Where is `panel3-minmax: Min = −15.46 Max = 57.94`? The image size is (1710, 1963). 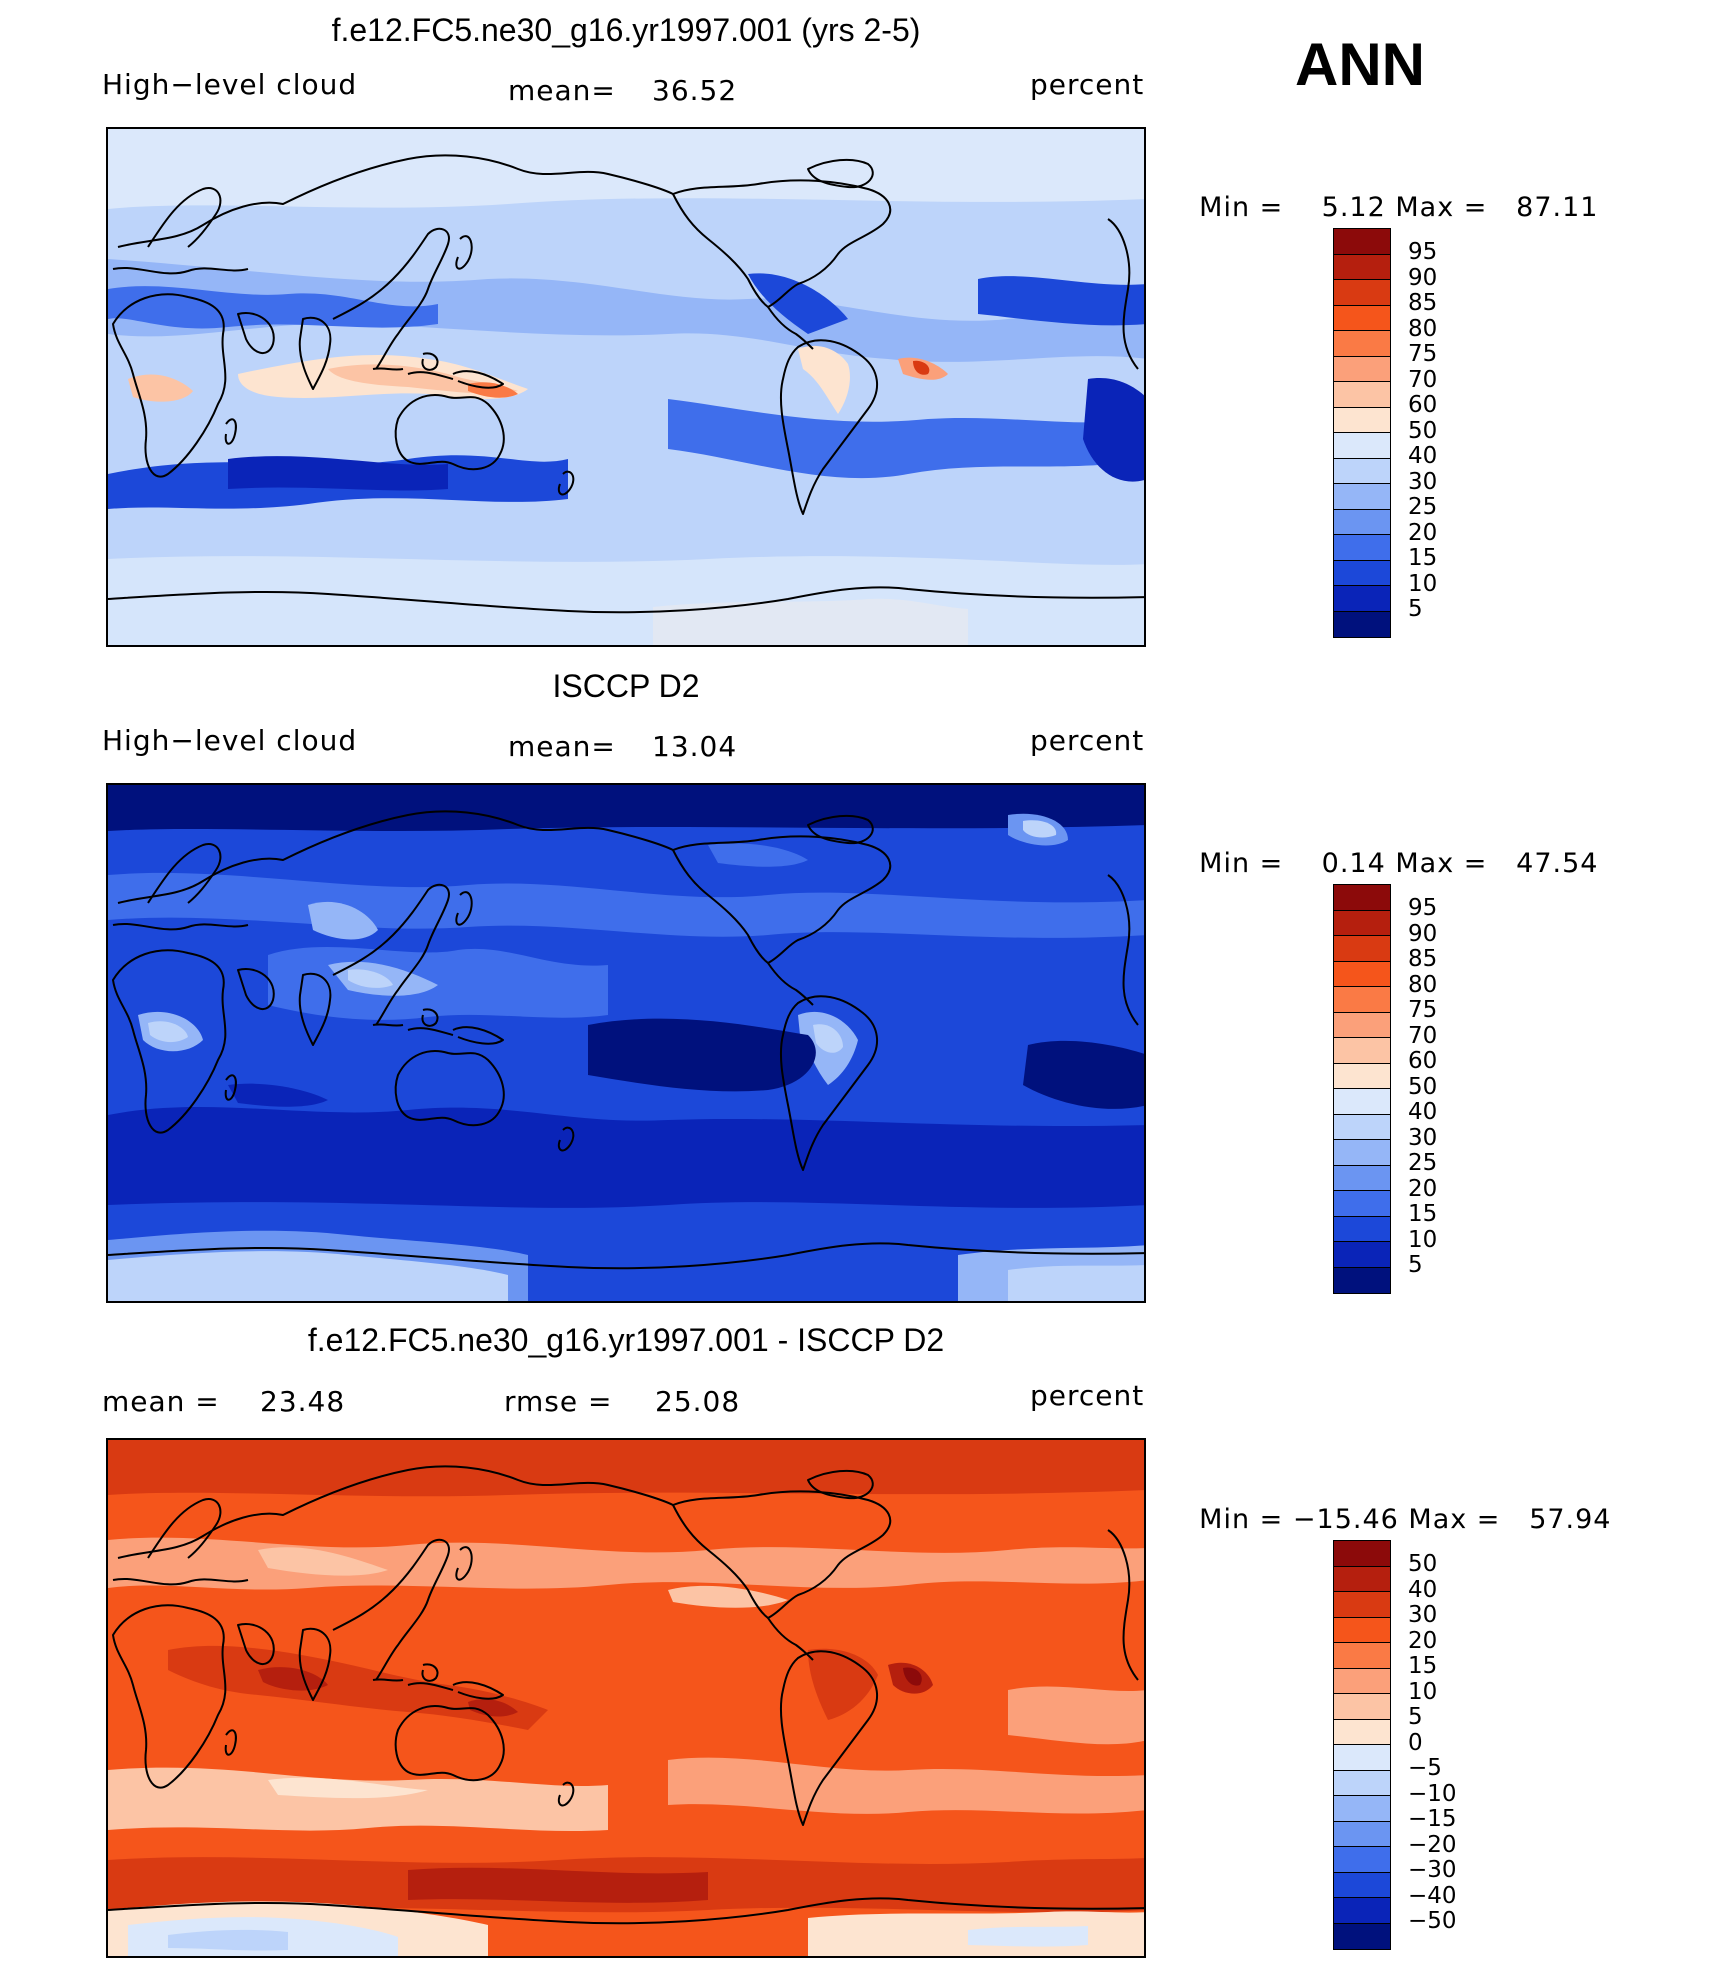
panel3-minmax: Min = −15.46 Max = 57.94 is located at coordinates (1395, 1504).